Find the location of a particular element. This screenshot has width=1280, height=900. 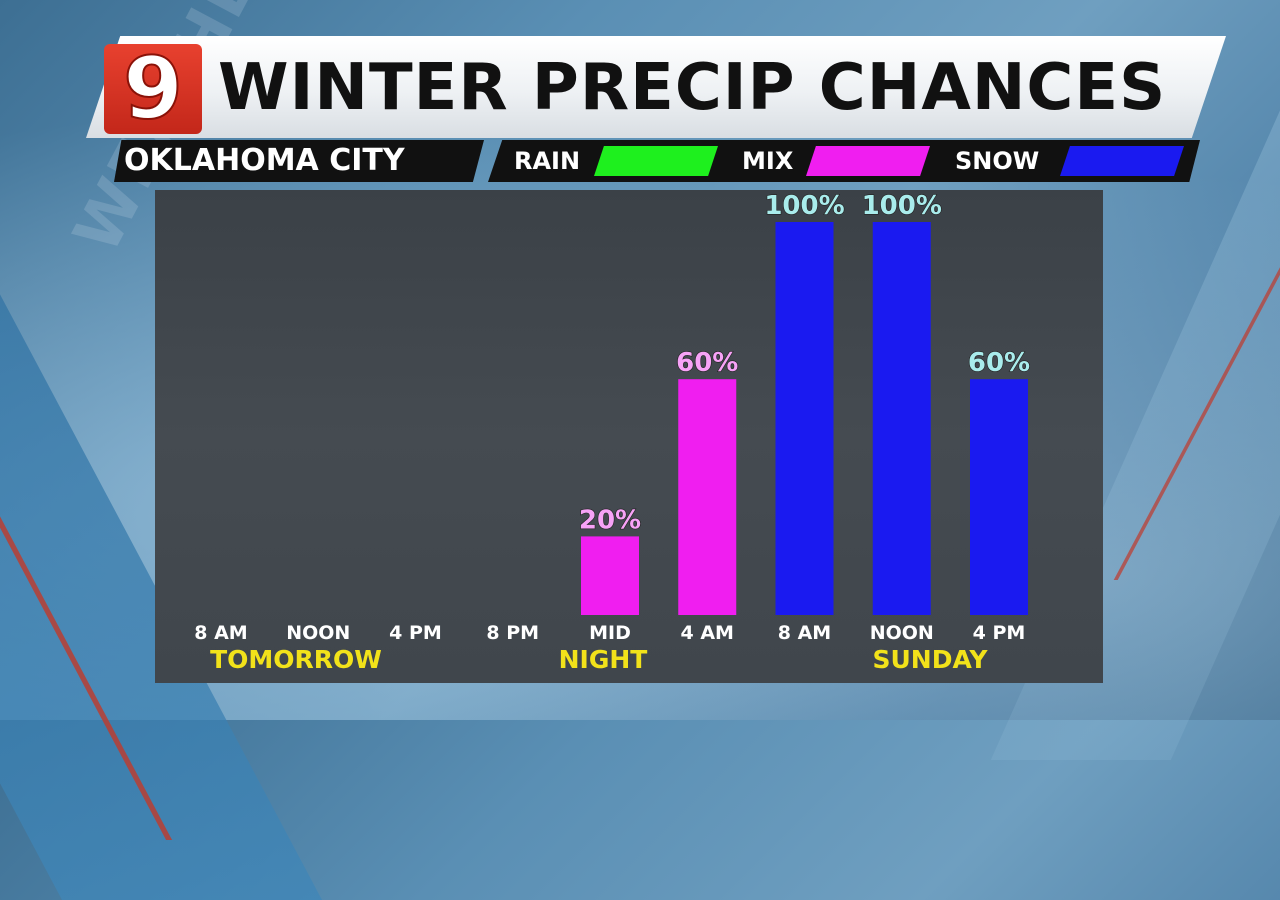

page-title: WINTER PRECIP CHANCES is located at coordinates (692, 88).